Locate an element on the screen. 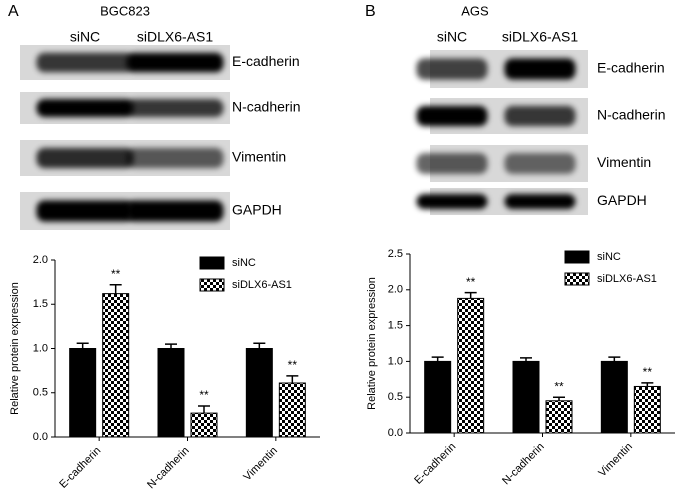  cell-line-title: AGS is located at coordinates (475, 10).